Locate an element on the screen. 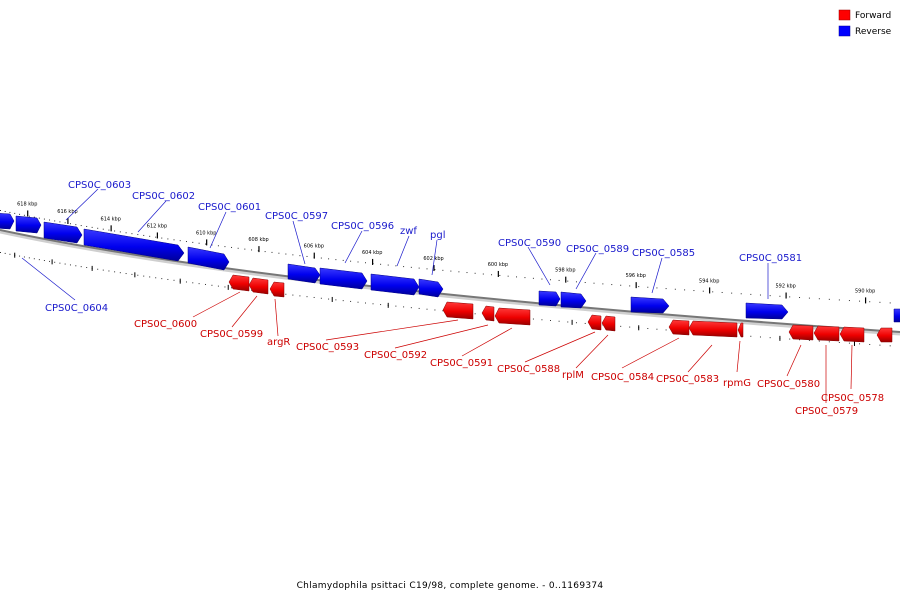 Image resolution: width=900 pixels, height=600 pixels. gene-label: CPS0C_0583 is located at coordinates (687, 379).